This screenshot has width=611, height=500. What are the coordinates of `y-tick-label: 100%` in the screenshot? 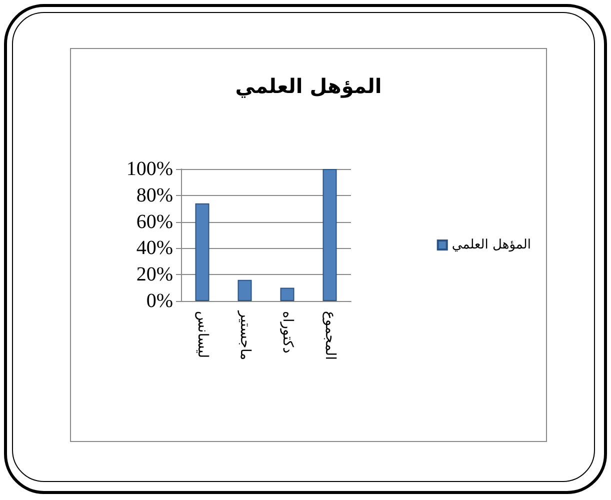 It's located at (149, 169).